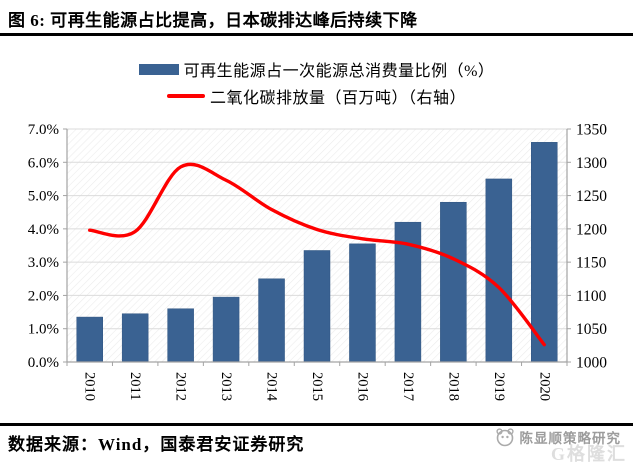 This screenshot has height=467, width=633. I want to click on legend-label-line: 二氧化碳排放量（百万吨）（右轴）, so click(337, 98).